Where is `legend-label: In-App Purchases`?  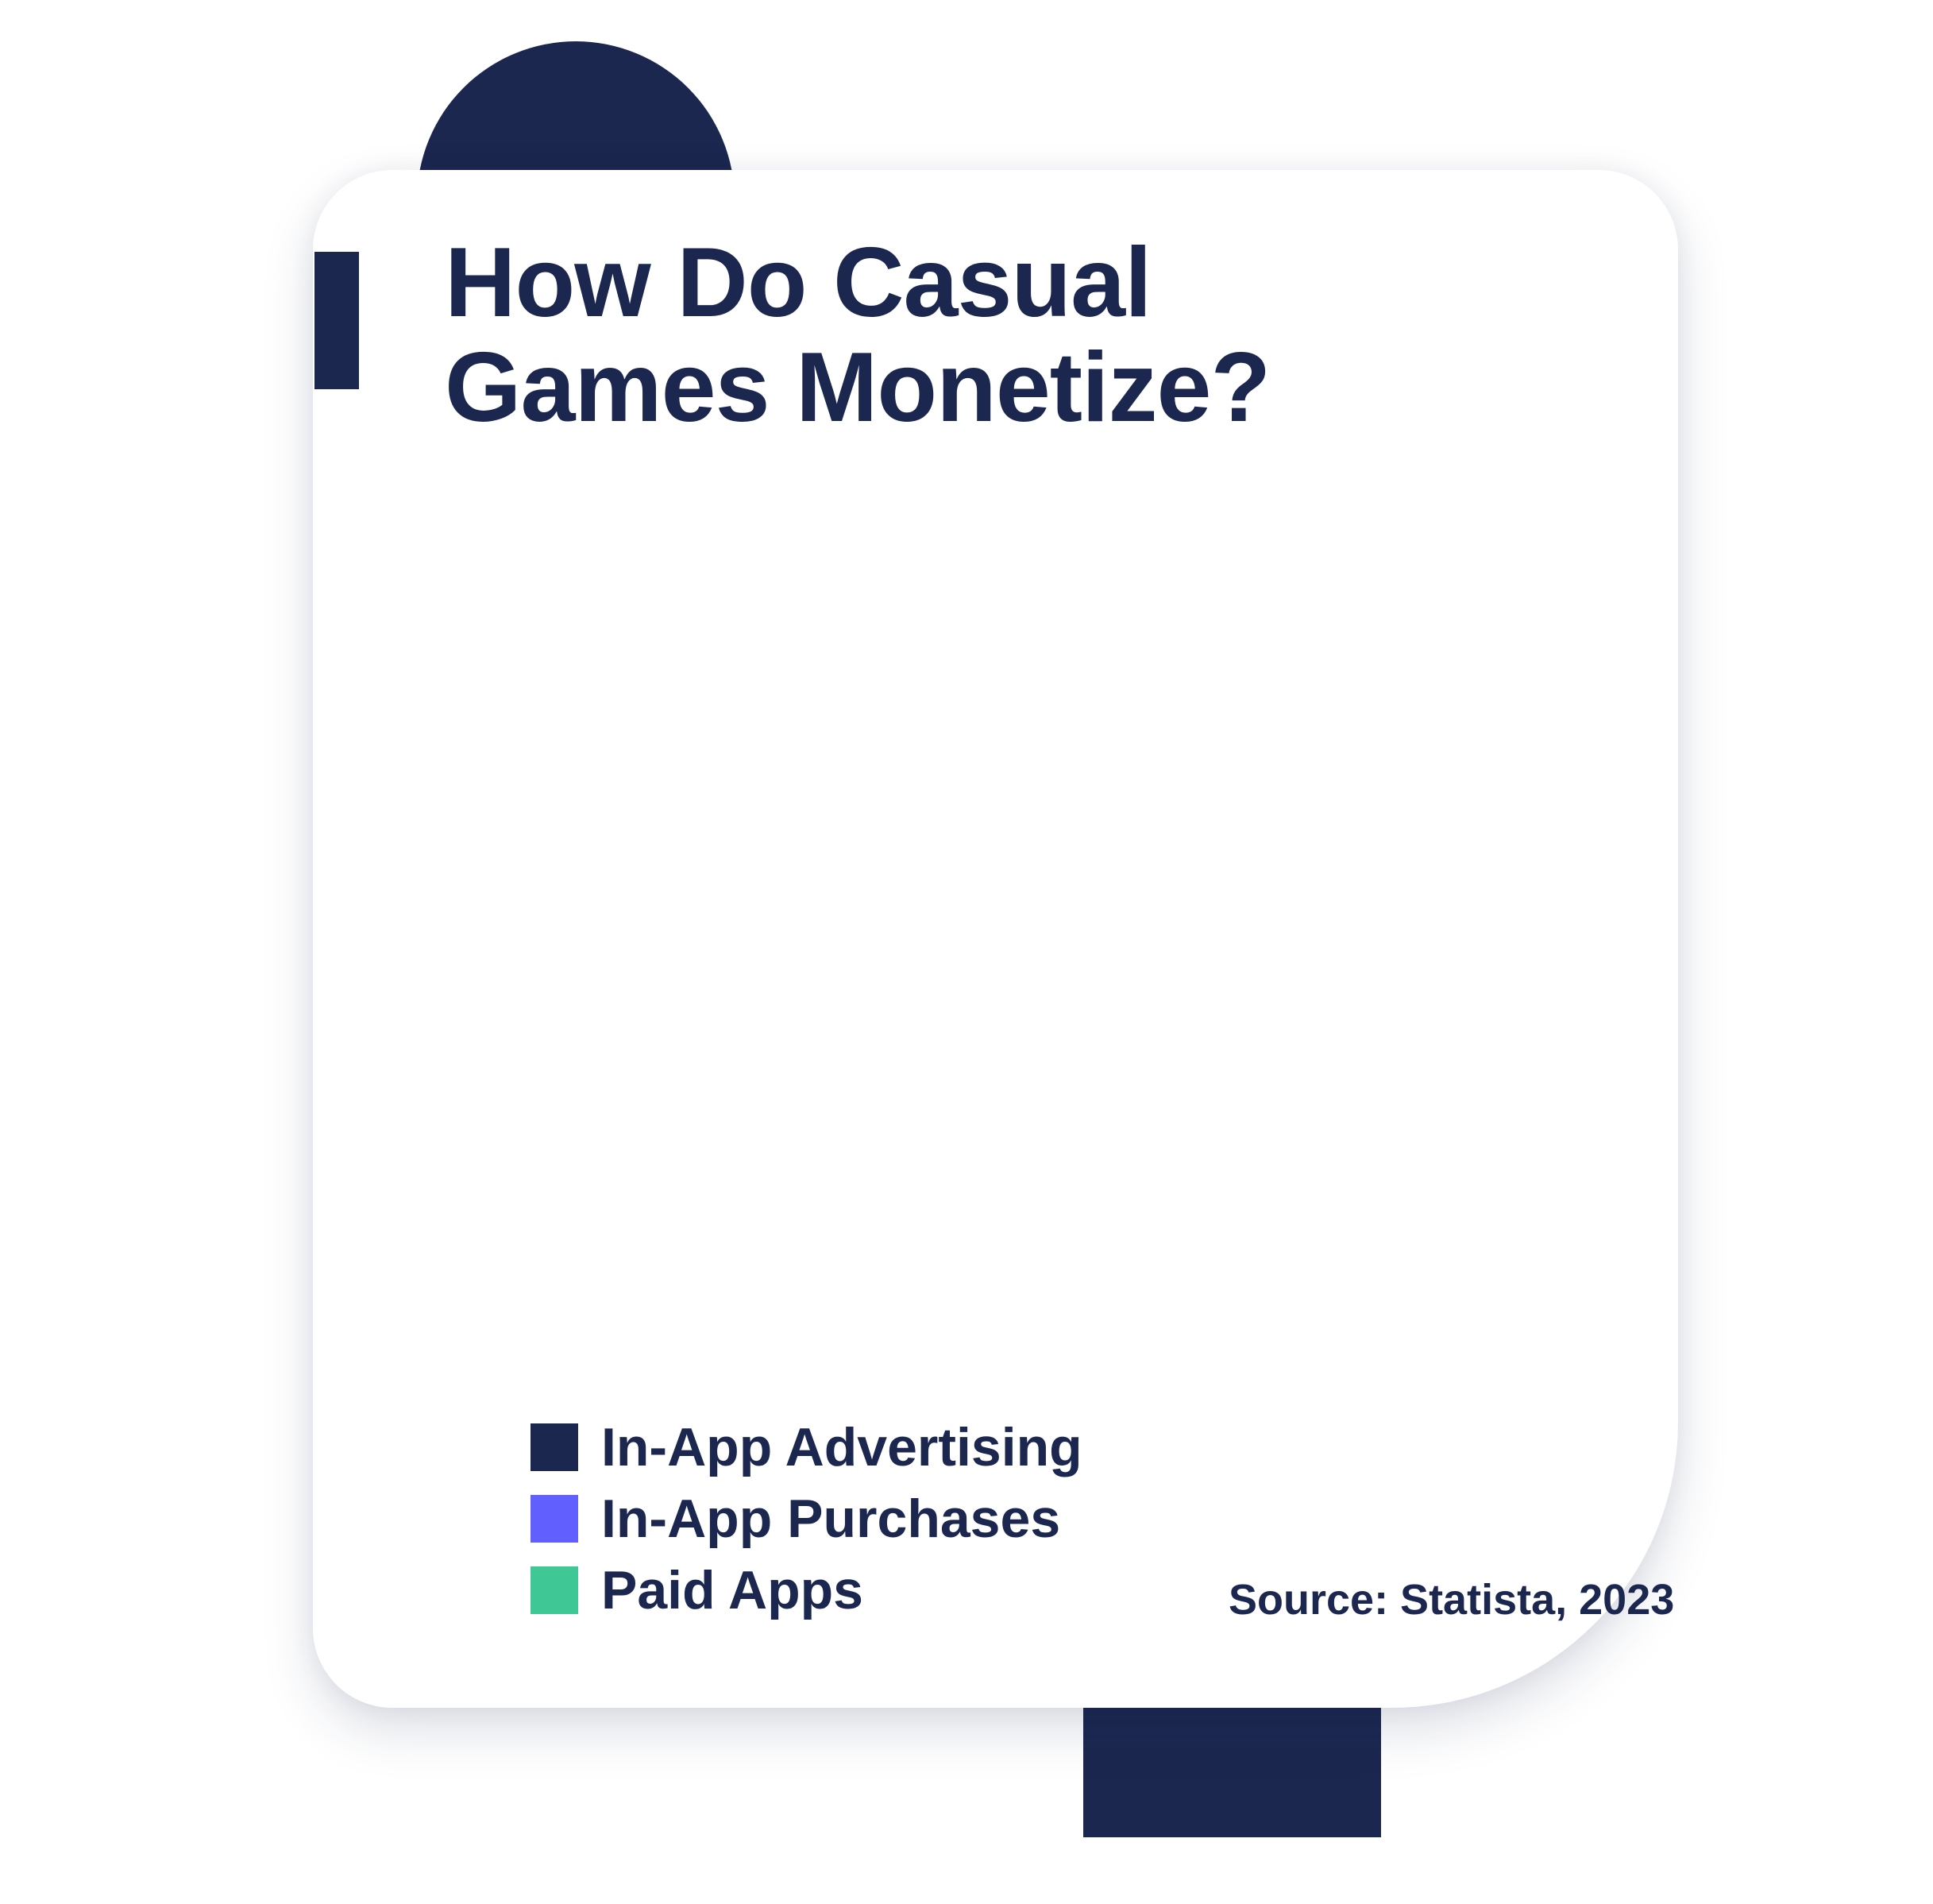 legend-label: In-App Purchases is located at coordinates (831, 1519).